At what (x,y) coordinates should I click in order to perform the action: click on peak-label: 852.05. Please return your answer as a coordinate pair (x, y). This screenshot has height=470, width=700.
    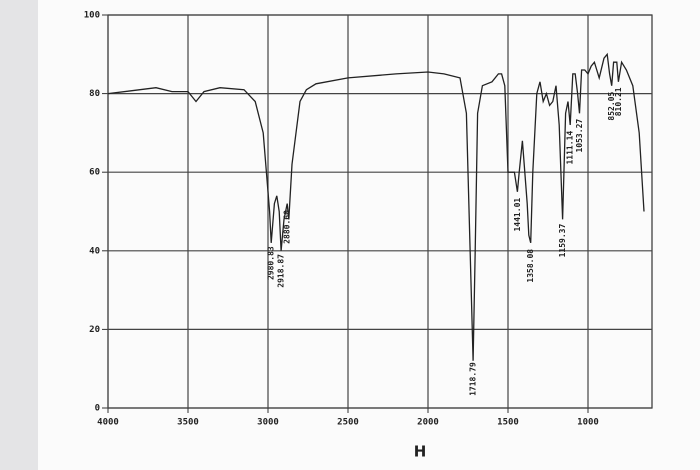
    Looking at the image, I should click on (611, 106).